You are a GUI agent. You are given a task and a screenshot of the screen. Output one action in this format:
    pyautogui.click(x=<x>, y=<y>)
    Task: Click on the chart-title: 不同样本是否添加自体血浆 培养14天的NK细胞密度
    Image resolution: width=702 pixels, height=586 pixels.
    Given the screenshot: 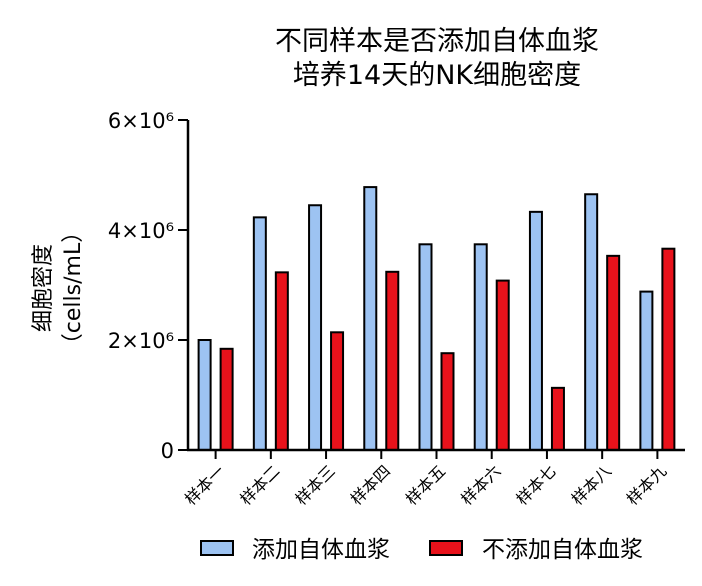 What is the action you would take?
    pyautogui.click(x=437, y=58)
    